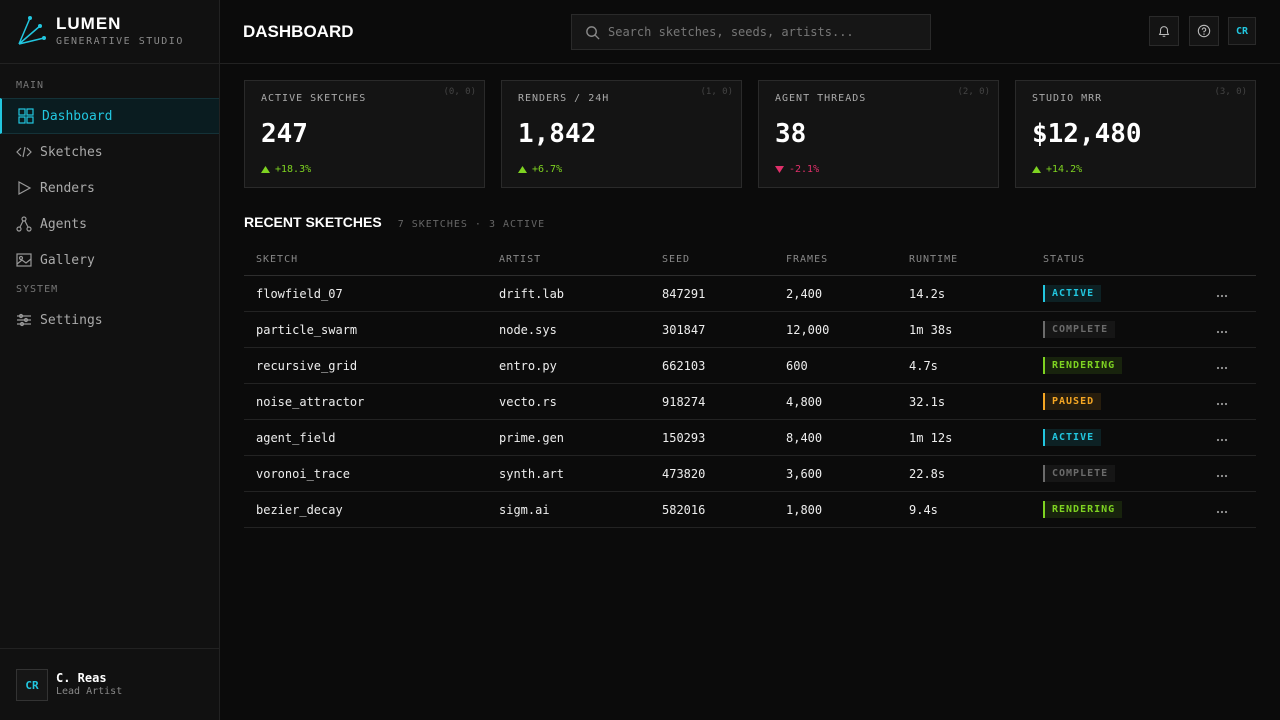 This screenshot has height=720, width=1280. Describe the element at coordinates (684, 329) in the screenshot. I see `cell: 301847` at that location.